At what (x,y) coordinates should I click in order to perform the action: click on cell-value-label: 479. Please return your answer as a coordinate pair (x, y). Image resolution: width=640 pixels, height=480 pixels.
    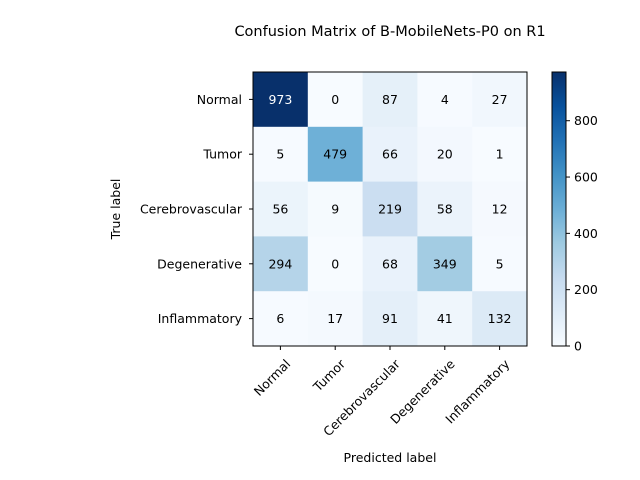
    Looking at the image, I should click on (335, 154).